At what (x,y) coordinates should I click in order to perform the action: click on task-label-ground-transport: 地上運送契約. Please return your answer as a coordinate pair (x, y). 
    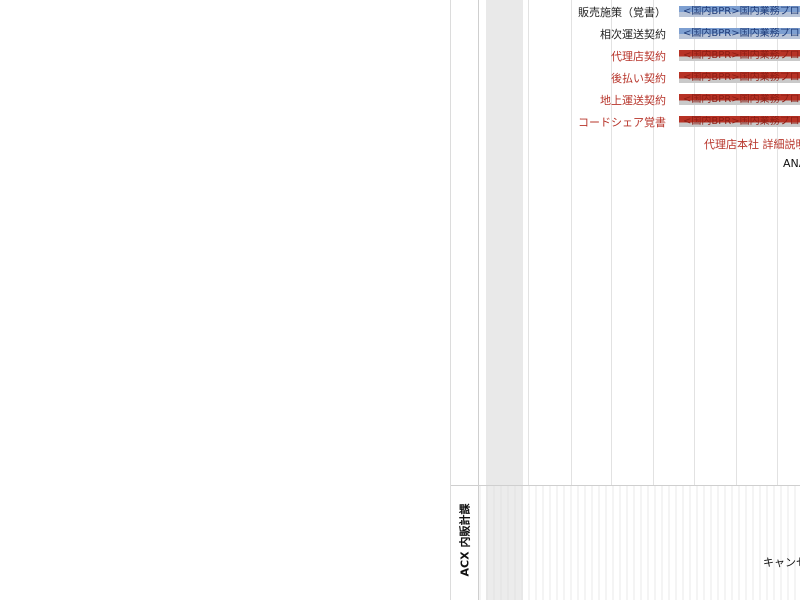
    Looking at the image, I should click on (633, 100).